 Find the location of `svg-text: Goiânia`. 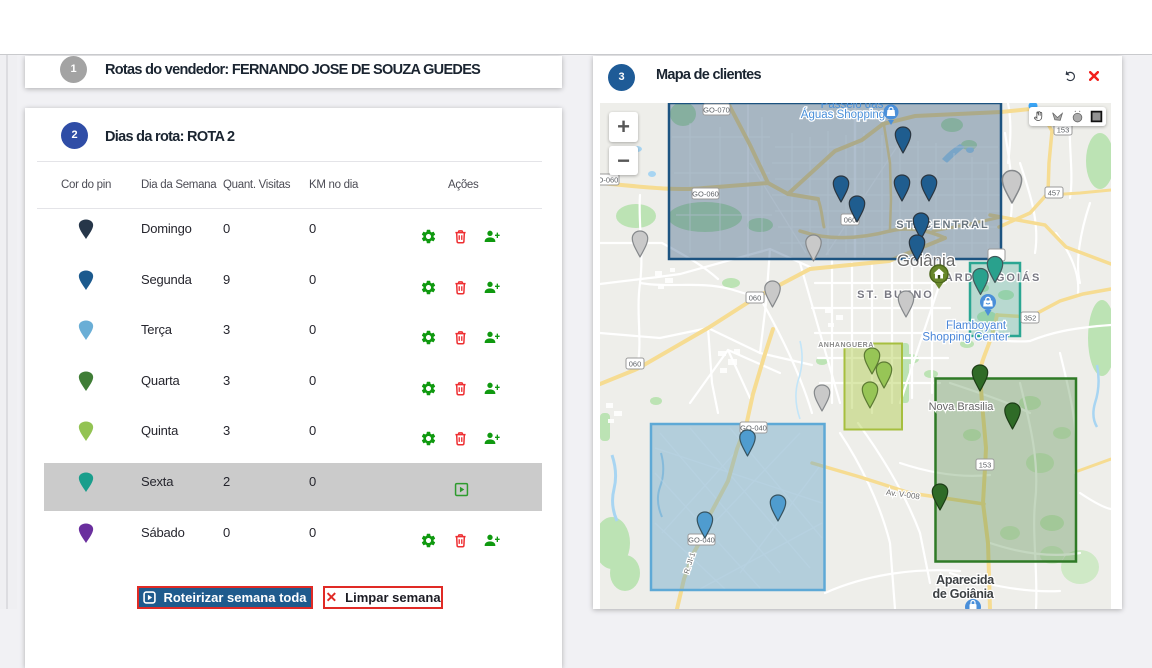

svg-text: Goiânia is located at coordinates (926, 260).